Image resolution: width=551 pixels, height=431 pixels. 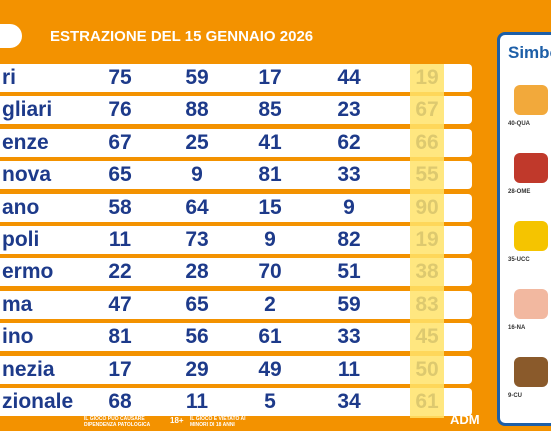 What do you see at coordinates (197, 337) in the screenshot?
I see `number: 56` at bounding box center [197, 337].